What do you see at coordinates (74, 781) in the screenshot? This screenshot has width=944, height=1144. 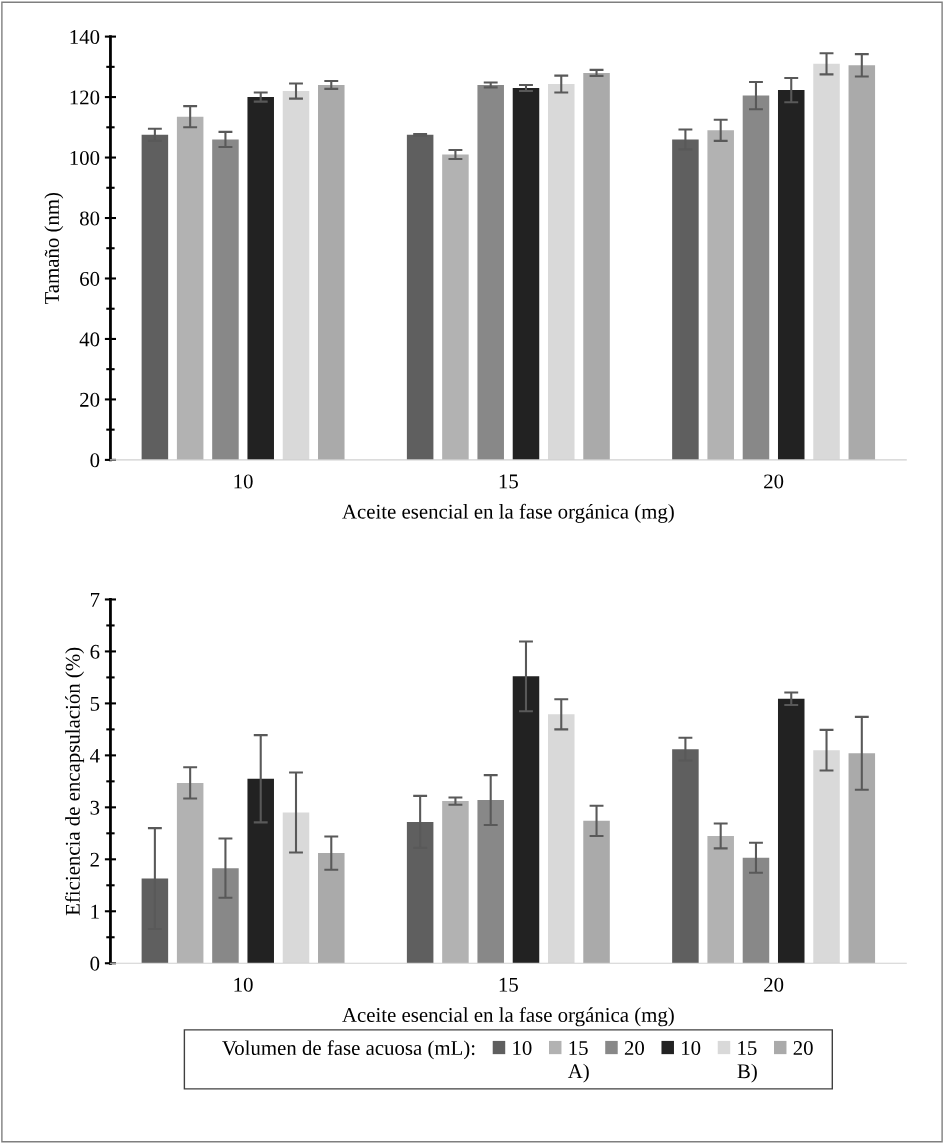 I see `y-axis-title: Eficiencia de encapsulación (%)` at bounding box center [74, 781].